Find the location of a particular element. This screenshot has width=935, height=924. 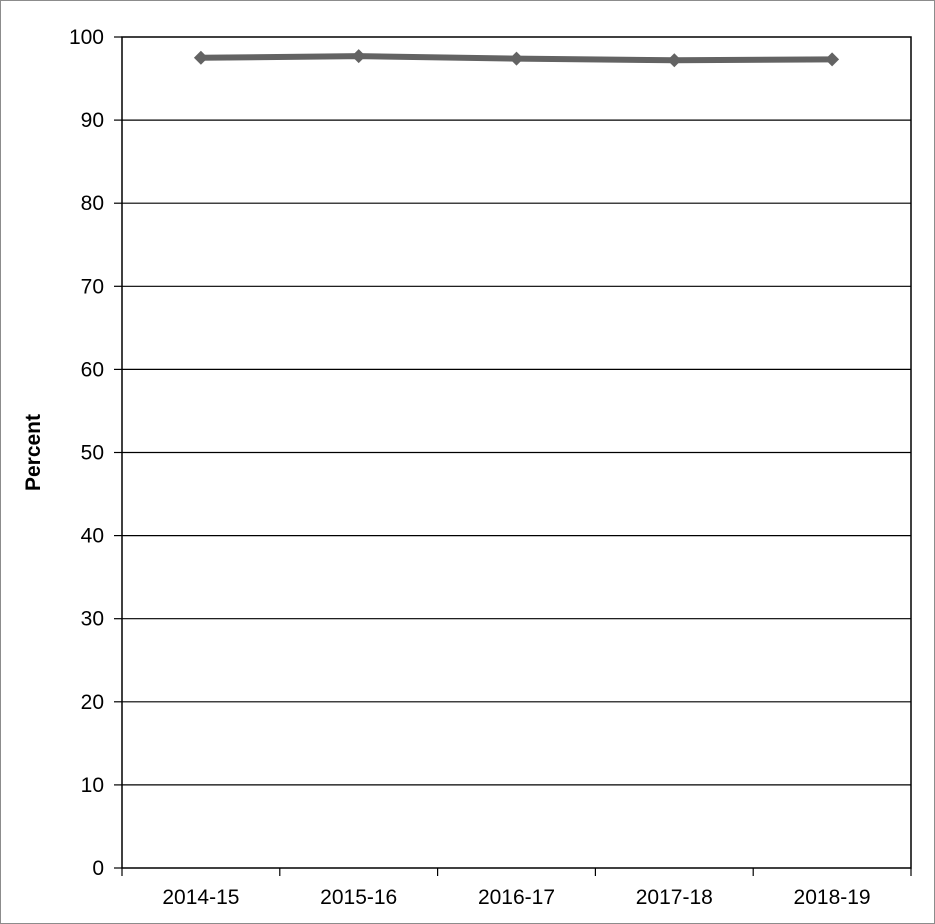

y-tick-label-70: 70 is located at coordinates (92, 286).